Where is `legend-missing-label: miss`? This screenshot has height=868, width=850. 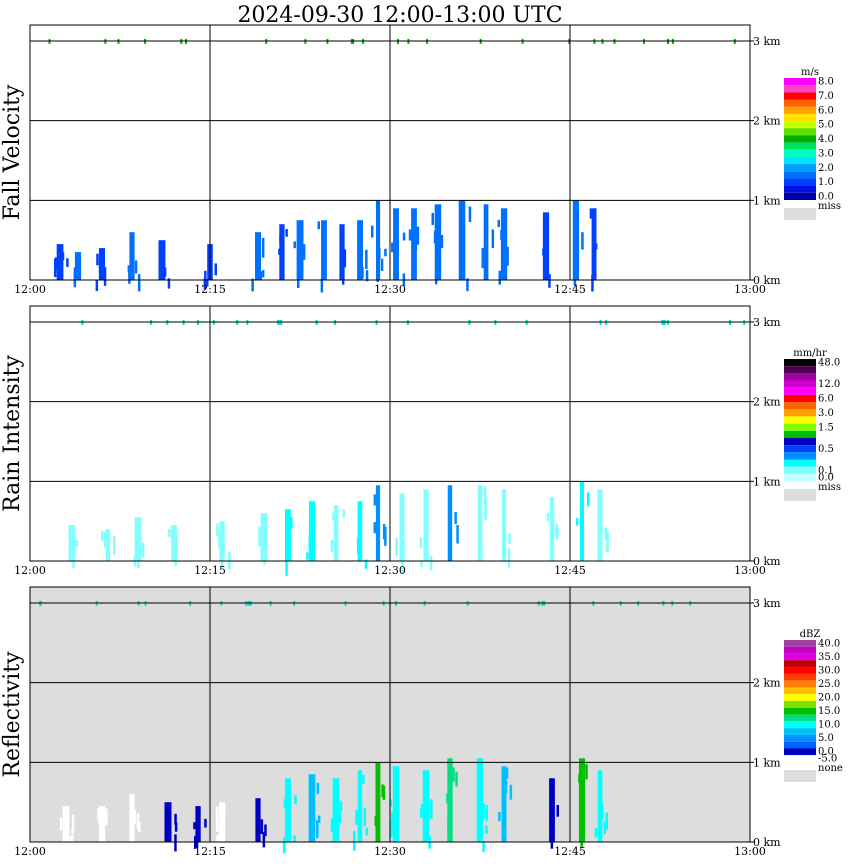 legend-missing-label: miss is located at coordinates (829, 487).